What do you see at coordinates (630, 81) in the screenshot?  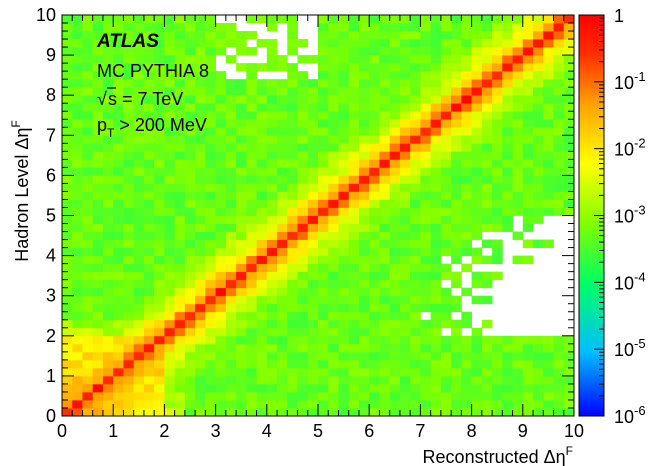 I see `color-scale-label: 10-1` at bounding box center [630, 81].